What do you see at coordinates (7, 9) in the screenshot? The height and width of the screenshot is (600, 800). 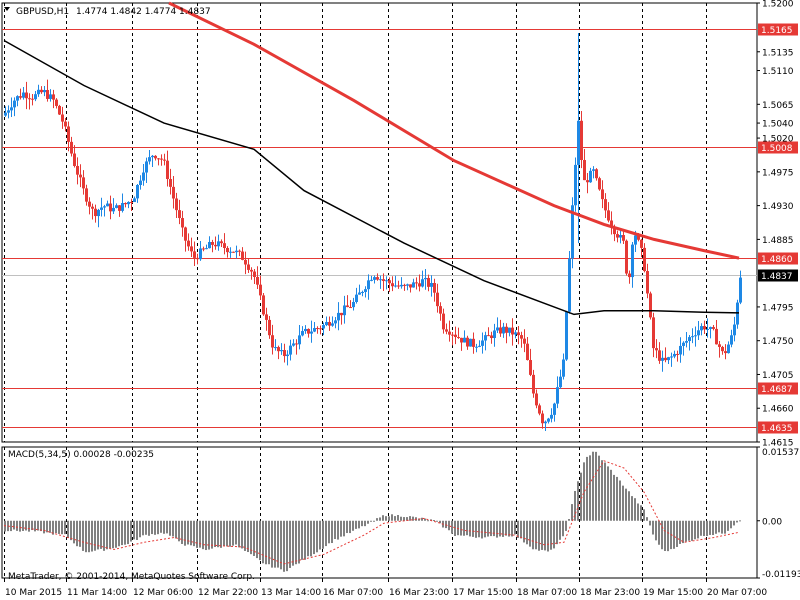 I see `header-arrow-icon` at bounding box center [7, 9].